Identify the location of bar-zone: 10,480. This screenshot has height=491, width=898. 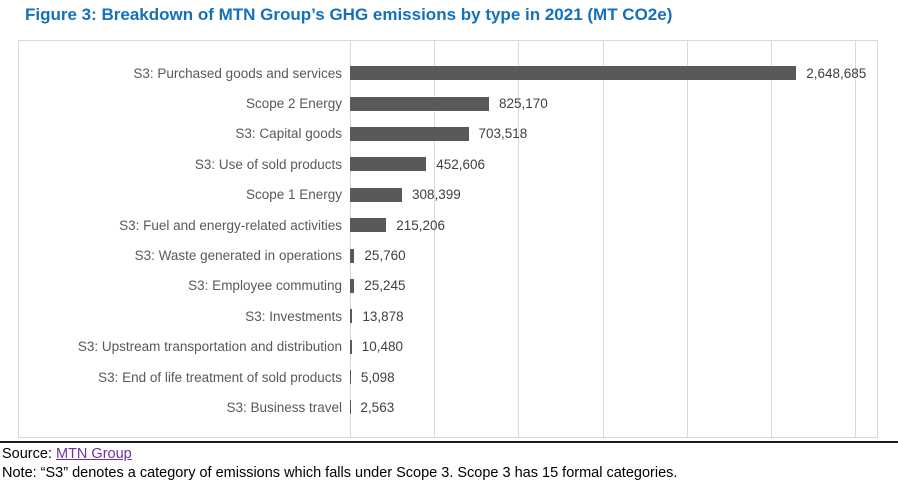
(613, 347).